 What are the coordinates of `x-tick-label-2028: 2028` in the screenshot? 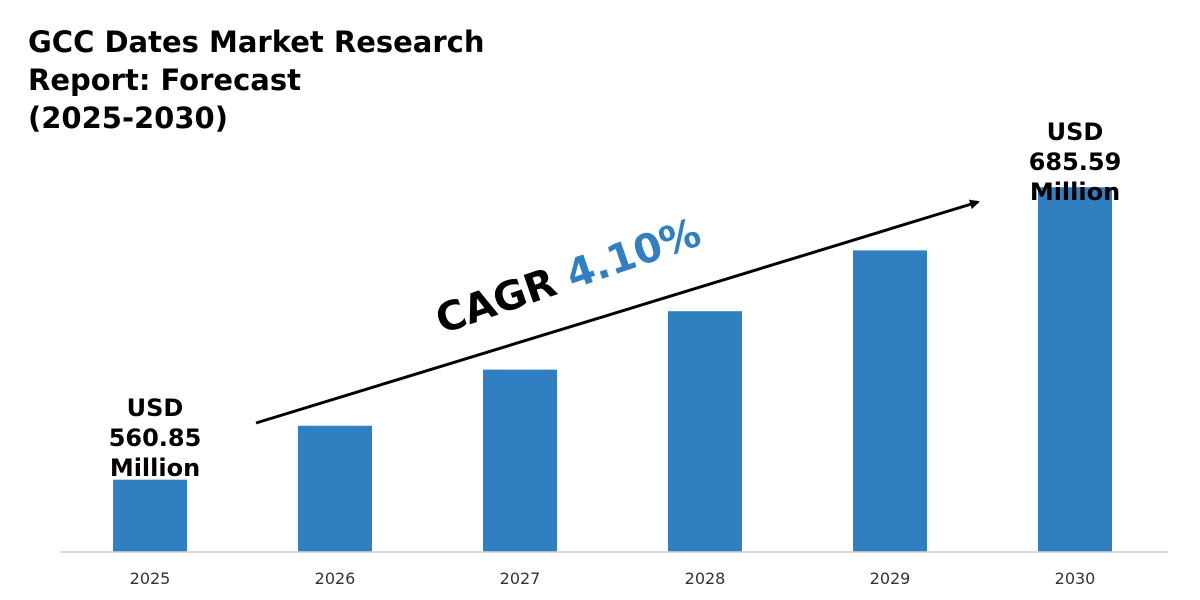 It's located at (705, 578).